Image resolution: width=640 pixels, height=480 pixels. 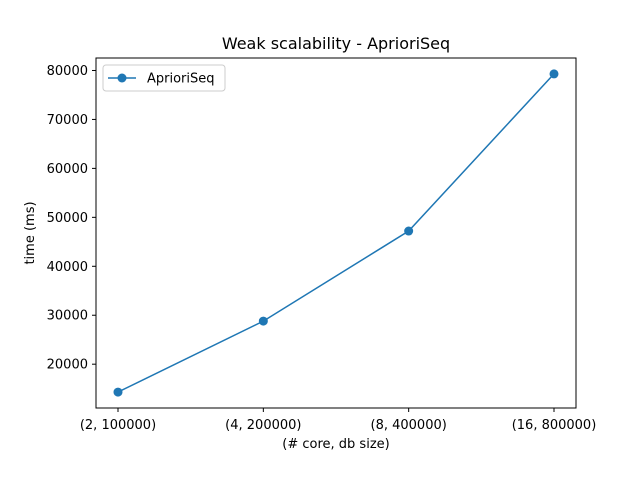 I want to click on legend-marker-apriori-seq, so click(x=122, y=78).